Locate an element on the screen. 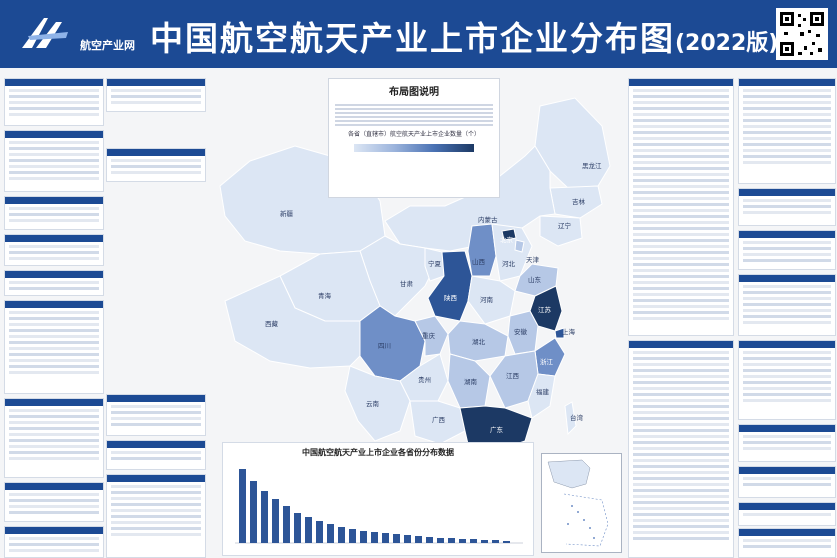  map-region-shanxi is located at coordinates (482, 250).